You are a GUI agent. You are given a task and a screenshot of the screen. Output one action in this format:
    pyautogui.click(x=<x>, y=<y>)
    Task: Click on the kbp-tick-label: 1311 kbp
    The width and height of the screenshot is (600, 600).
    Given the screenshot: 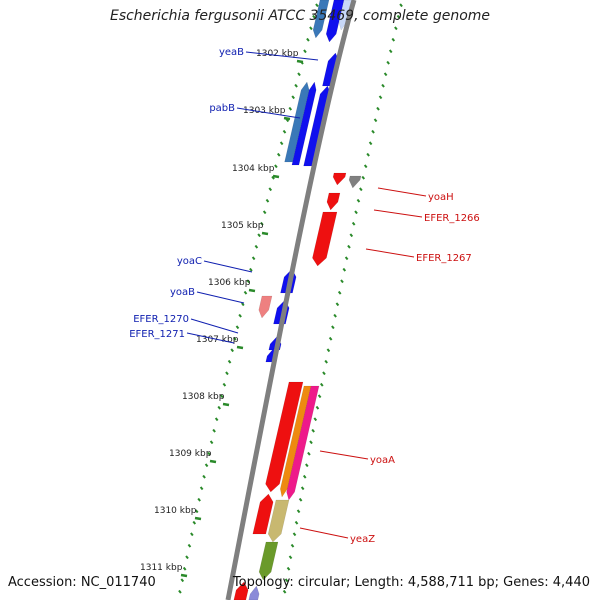 What is the action you would take?
    pyautogui.click(x=161, y=568)
    